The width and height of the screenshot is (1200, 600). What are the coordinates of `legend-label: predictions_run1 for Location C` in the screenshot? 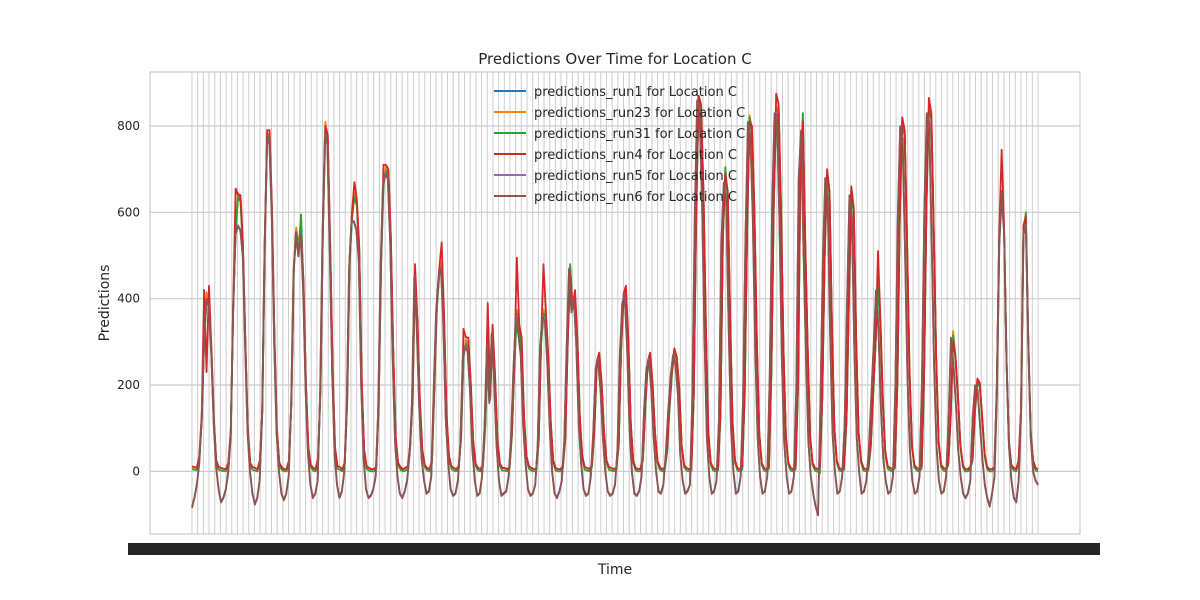 It's located at (635, 92).